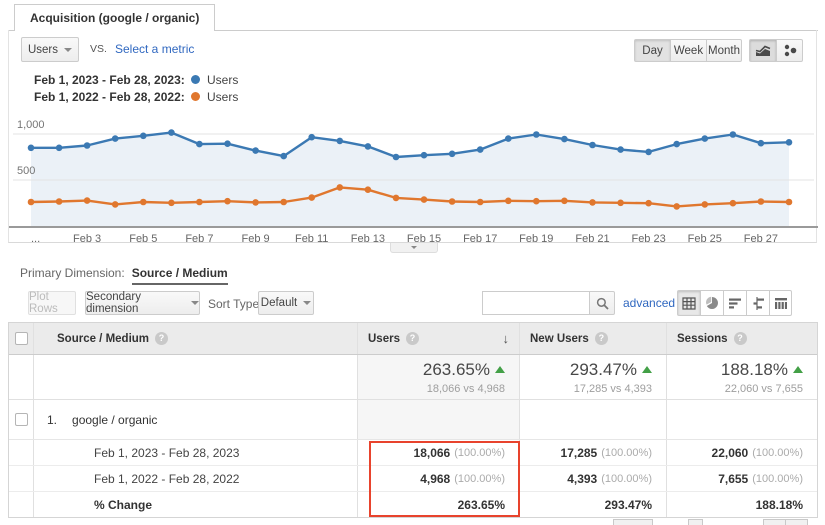 The width and height of the screenshot is (825, 525). I want to click on horizontal-bars-icon, so click(735, 303).